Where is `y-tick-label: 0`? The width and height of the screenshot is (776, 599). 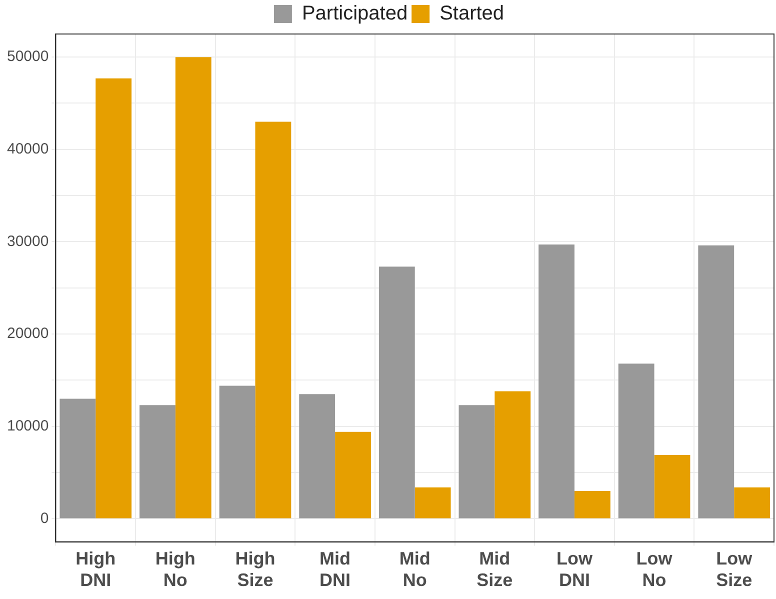
y-tick-label: 0 is located at coordinates (44, 518).